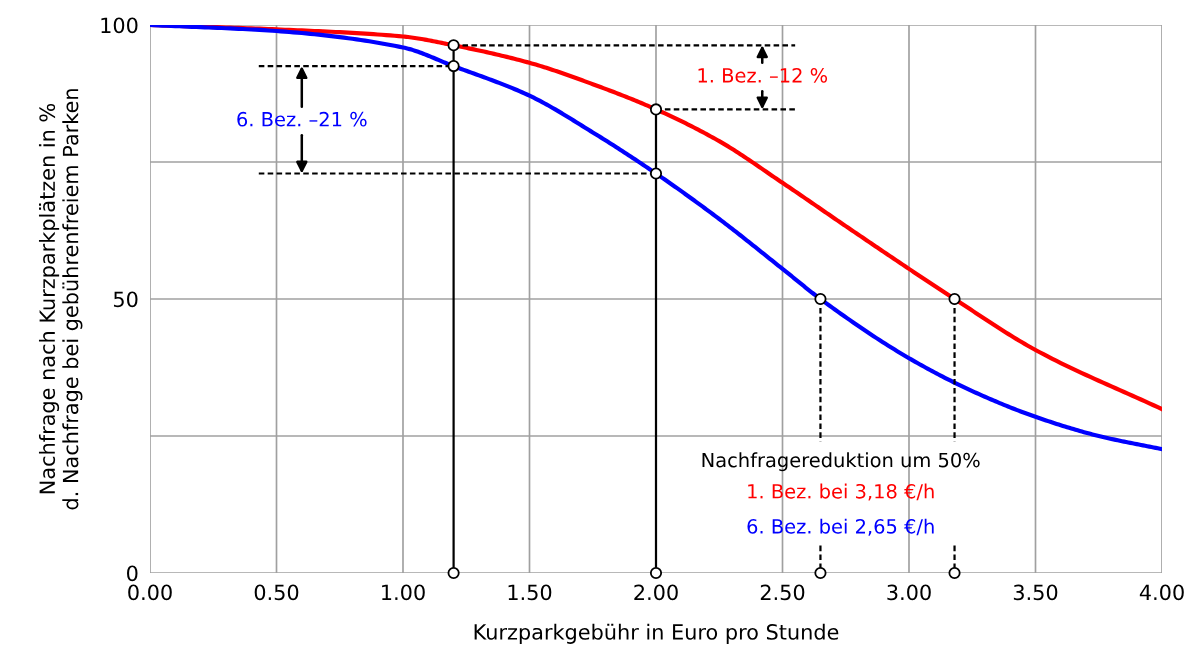 This screenshot has height=662, width=1196. What do you see at coordinates (656, 633) in the screenshot?
I see `x-axis-title: Kurzparkgebühr in Euro pro Stunde` at bounding box center [656, 633].